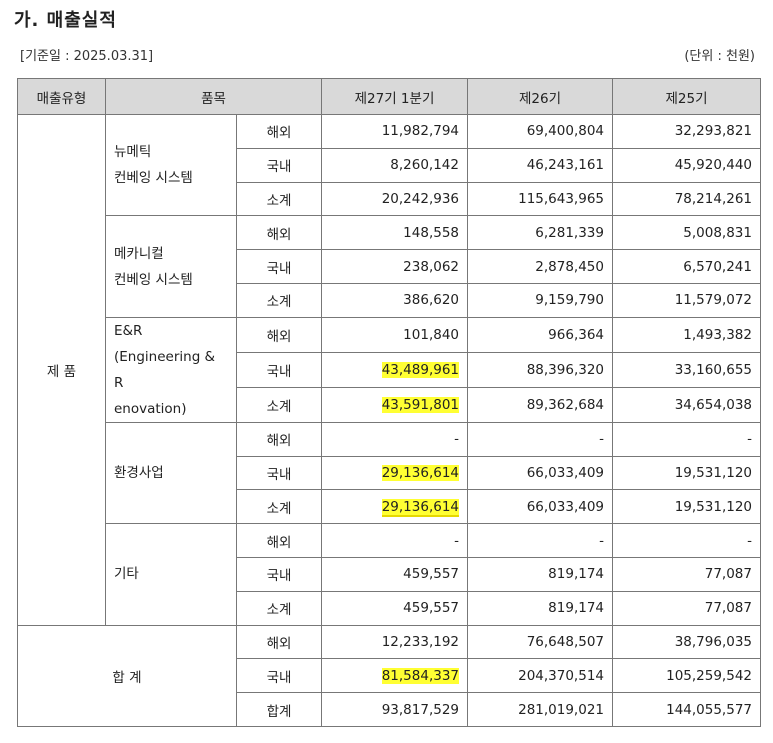 The height and width of the screenshot is (743, 773). What do you see at coordinates (709, 675) in the screenshot?
I see `value-text: 105,259,542` at bounding box center [709, 675].